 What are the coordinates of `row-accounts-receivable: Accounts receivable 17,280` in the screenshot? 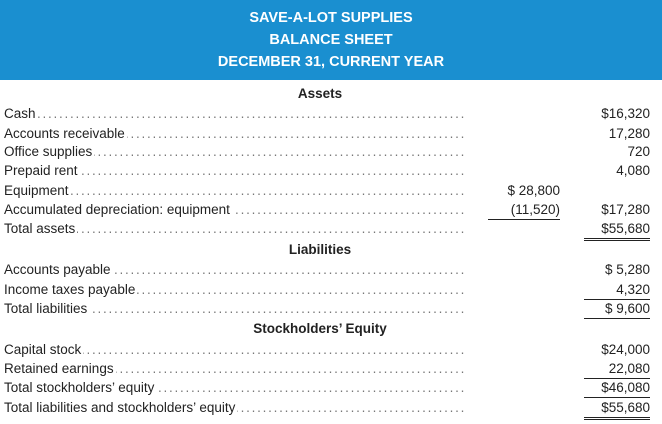 It's located at (331, 134).